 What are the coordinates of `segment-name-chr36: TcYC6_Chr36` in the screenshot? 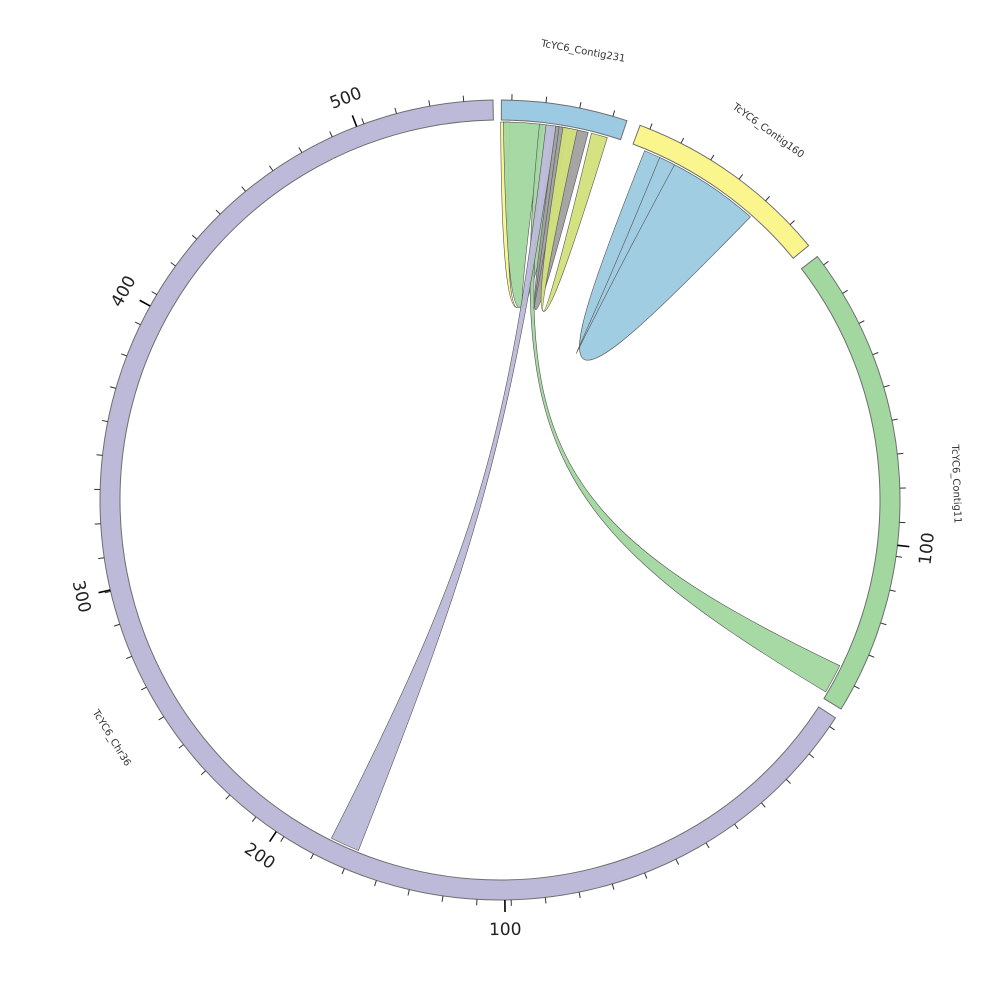 It's located at (110, 737).